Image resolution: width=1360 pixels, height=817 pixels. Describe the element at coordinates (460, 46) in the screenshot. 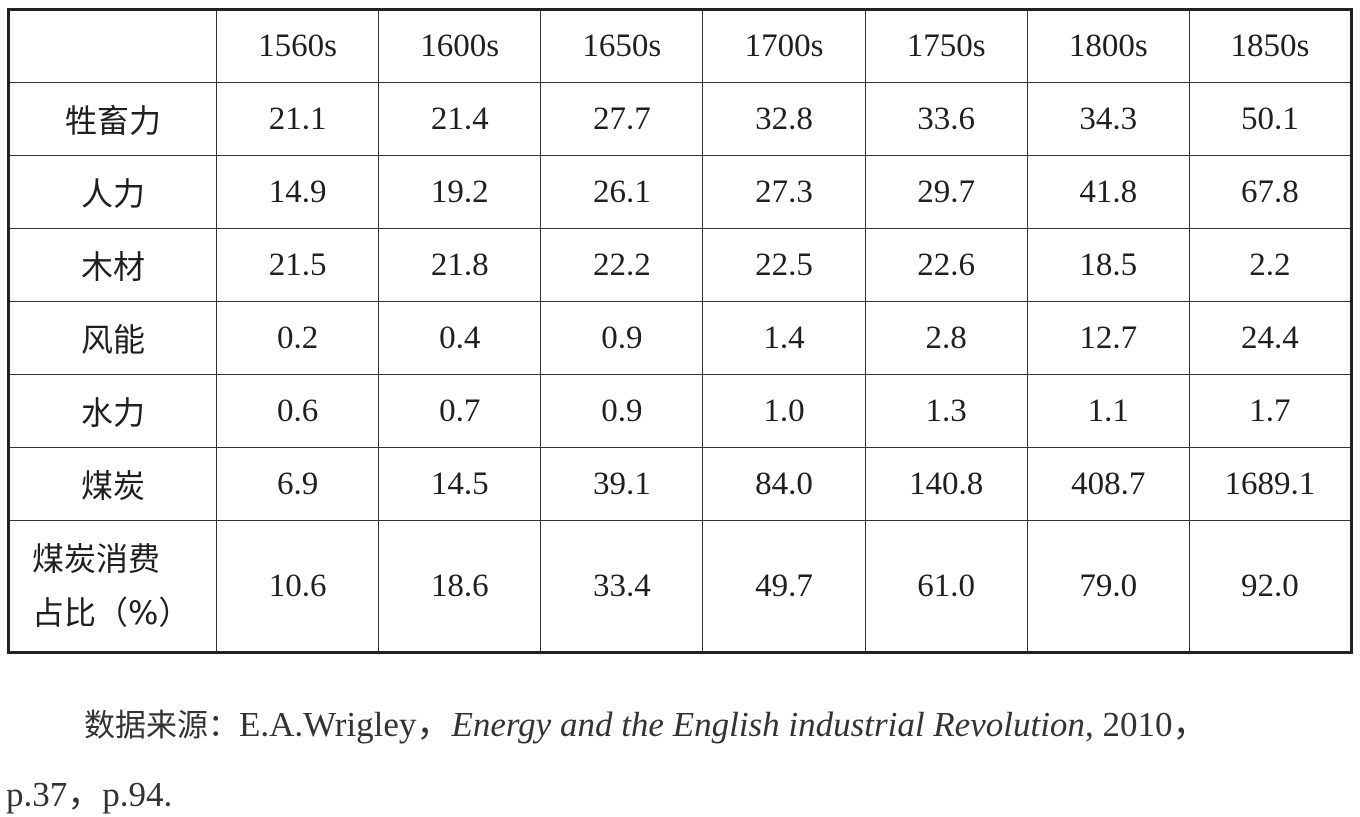

I see `header-cell-1600s: 1600s` at that location.